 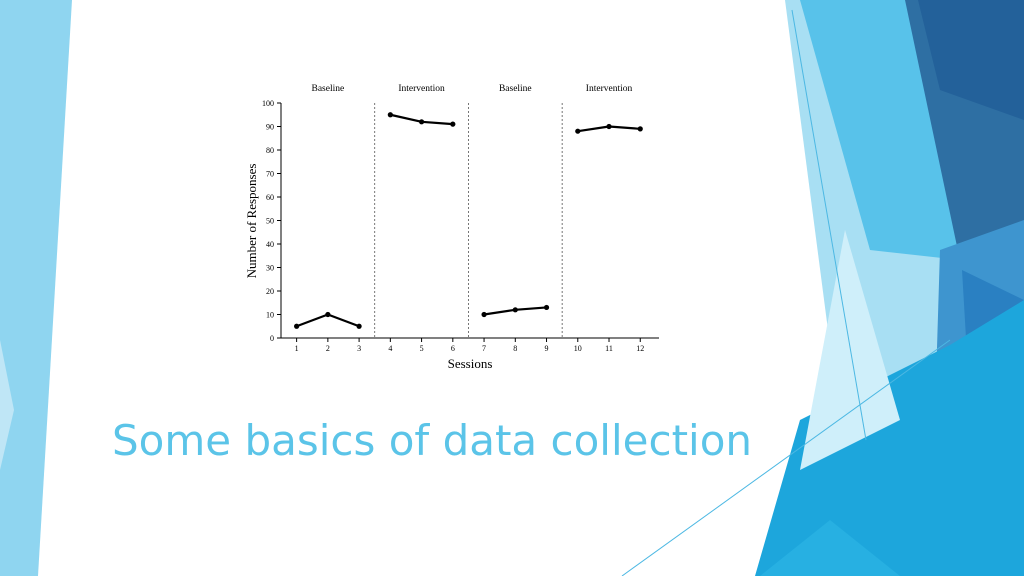 I want to click on y-tick-label: 30, so click(x=270, y=268).